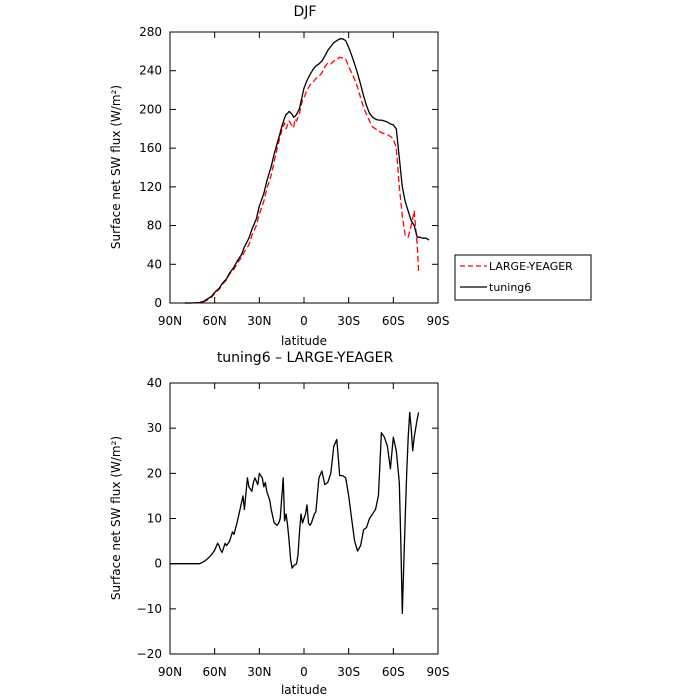  I want to click on legend-label-large-yeager: LARGE-YEAGER, so click(531, 266).